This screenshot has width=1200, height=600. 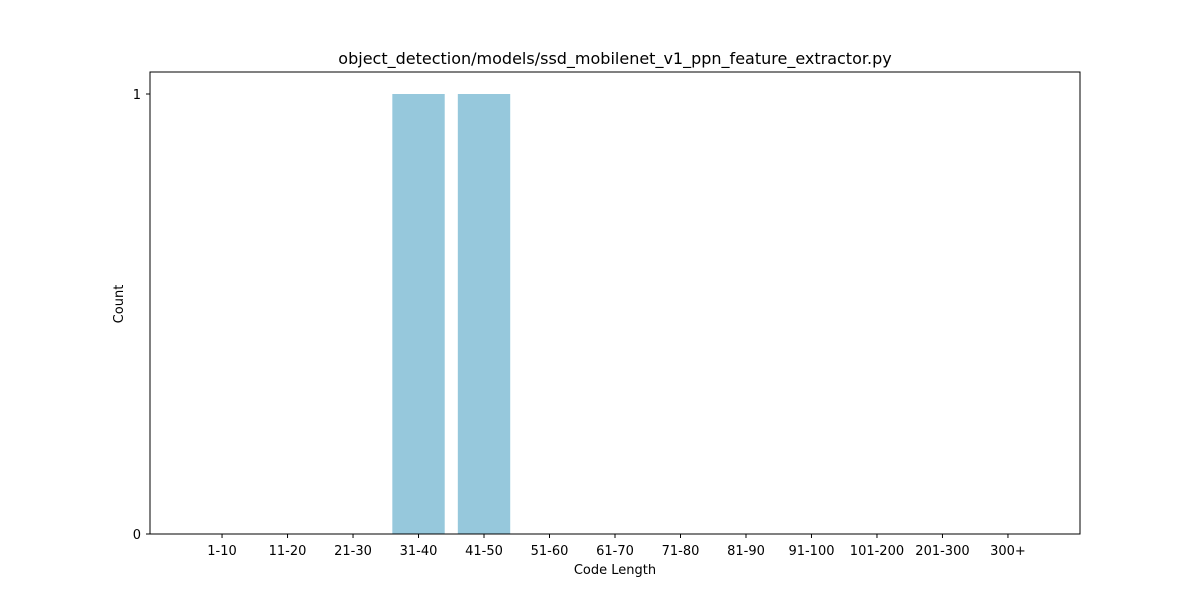 I want to click on x-tick-label: 201-300, so click(x=942, y=551).